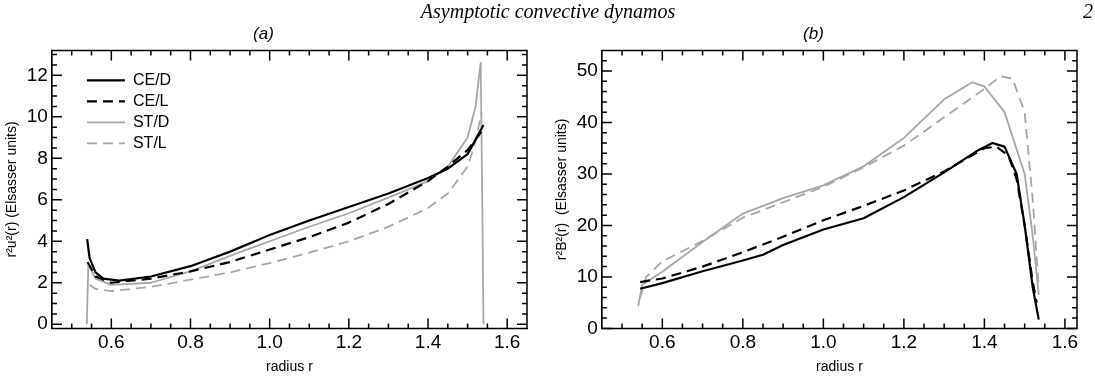  I want to click on chart-title: (a), so click(263, 33).